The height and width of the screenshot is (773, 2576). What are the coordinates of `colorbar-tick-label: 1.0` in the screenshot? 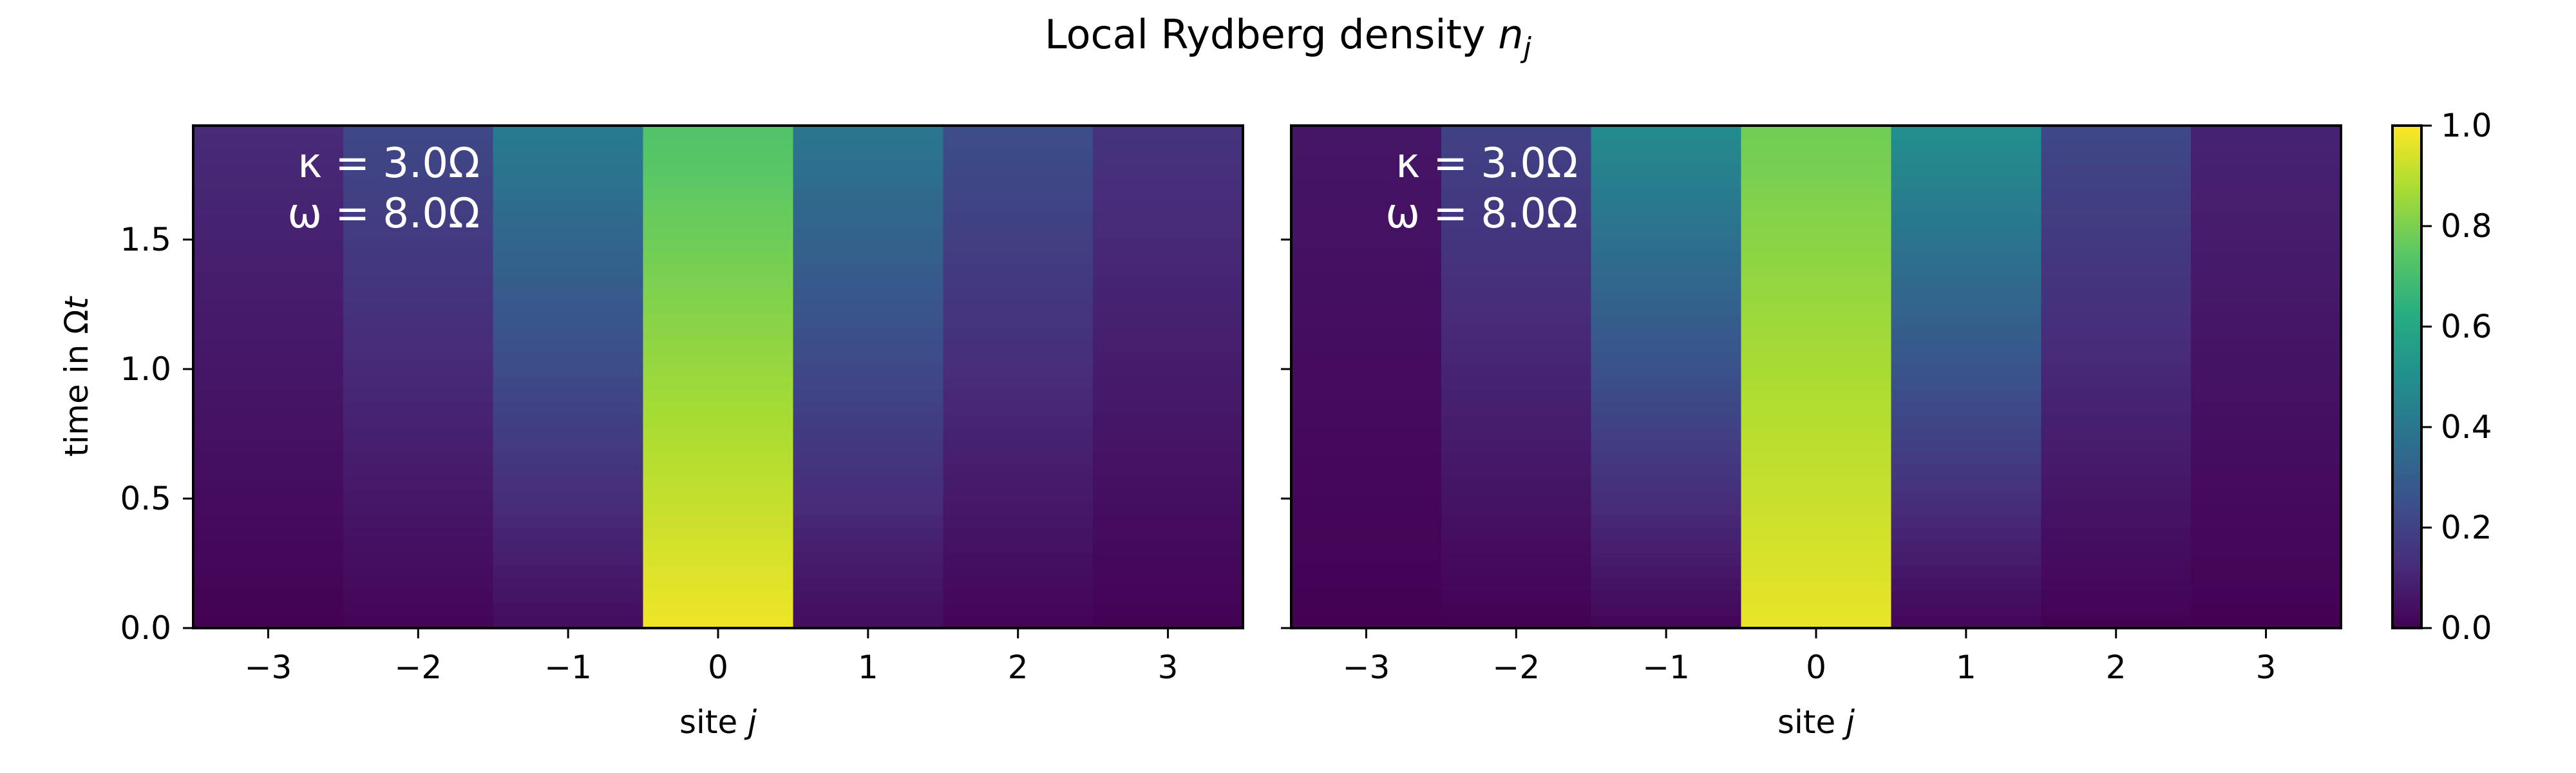 It's located at (2466, 126).